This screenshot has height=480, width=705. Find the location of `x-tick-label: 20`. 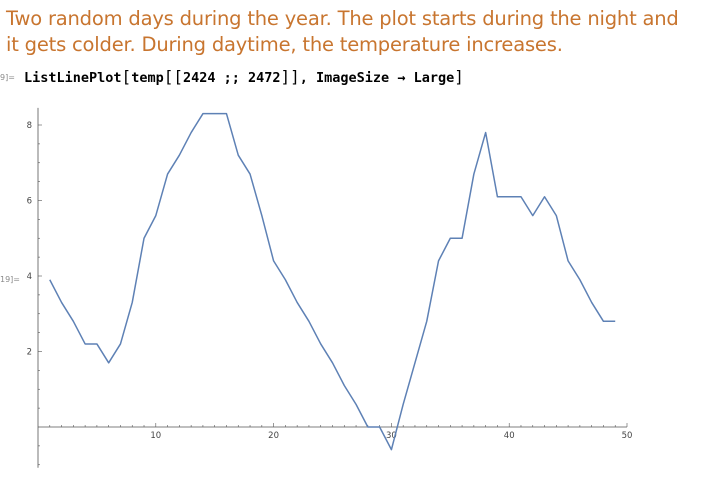

x-tick-label: 20 is located at coordinates (273, 436).